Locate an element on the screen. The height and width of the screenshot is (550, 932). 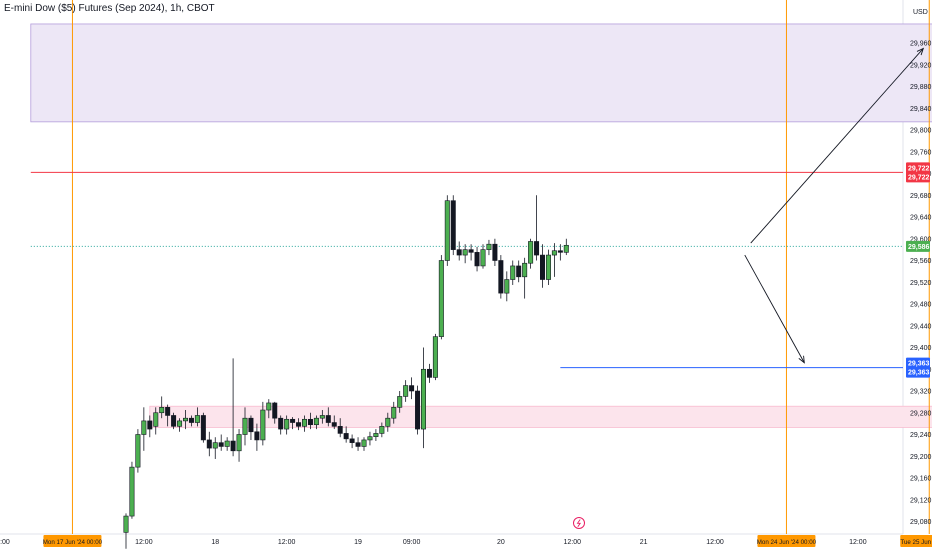
y-tick-label: 29,960 is located at coordinates (921, 44).